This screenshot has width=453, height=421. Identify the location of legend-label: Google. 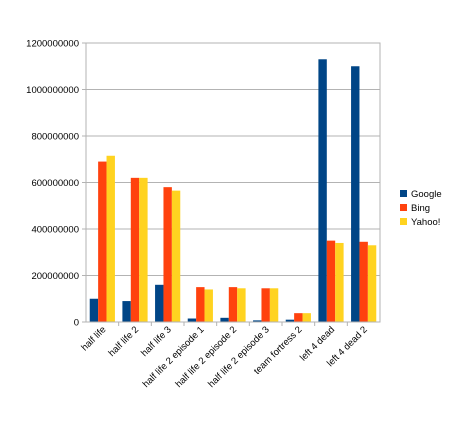
(426, 194).